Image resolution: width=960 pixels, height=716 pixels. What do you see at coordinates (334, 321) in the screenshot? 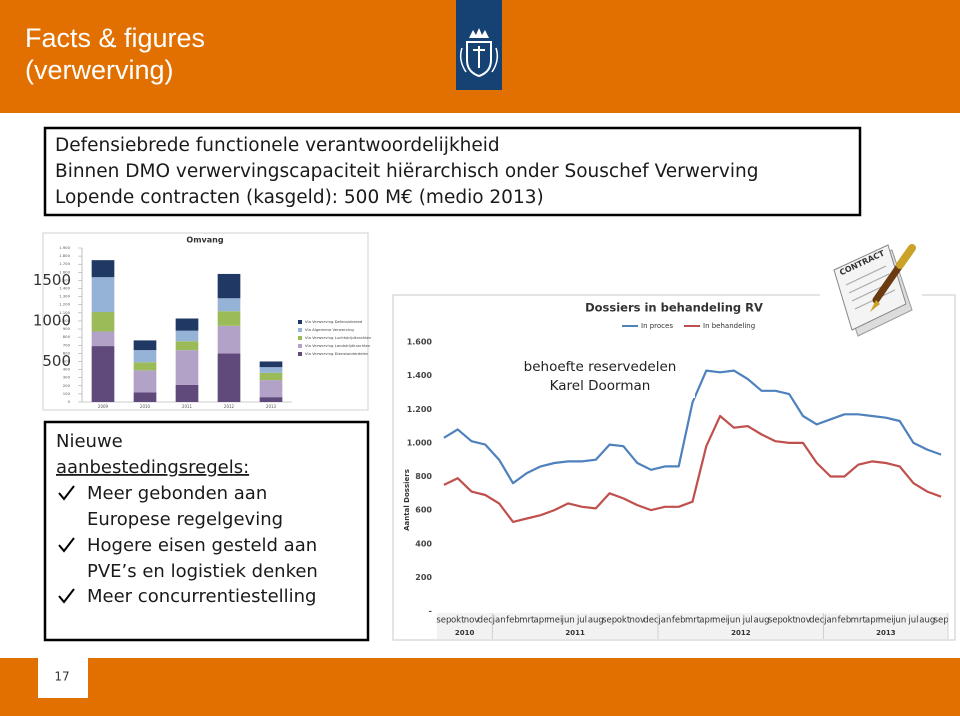
I see `legend-label: Via Verwerving Defensiebreed` at bounding box center [334, 321].